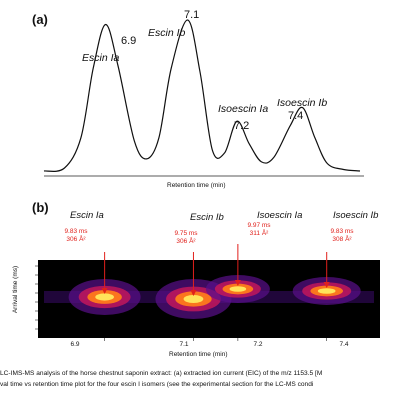  What do you see at coordinates (167, 33) in the screenshot?
I see `peak-label-escin-ib: Escin Ib` at bounding box center [167, 33].